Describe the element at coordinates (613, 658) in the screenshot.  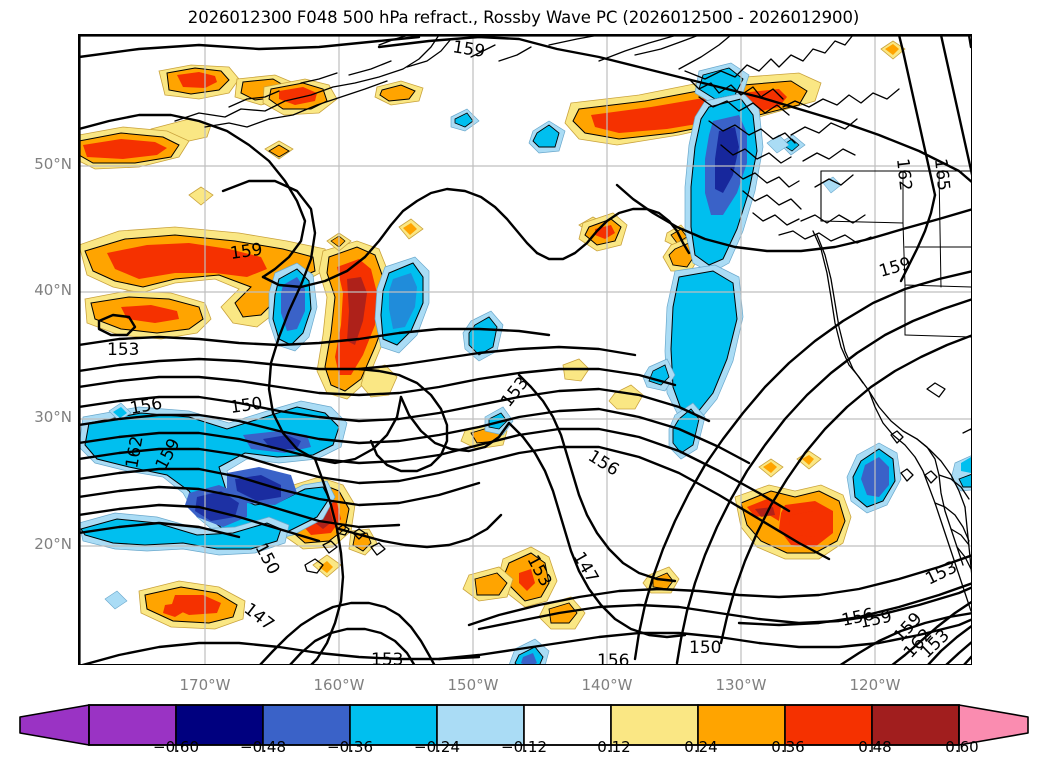
I see `svg-text: 156` at that location.